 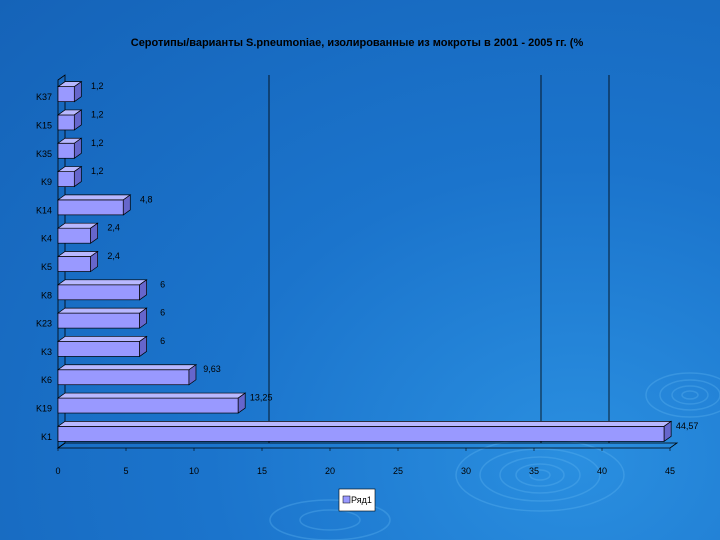 What do you see at coordinates (125, 471) in the screenshot?
I see `x-tick-label: 5` at bounding box center [125, 471].